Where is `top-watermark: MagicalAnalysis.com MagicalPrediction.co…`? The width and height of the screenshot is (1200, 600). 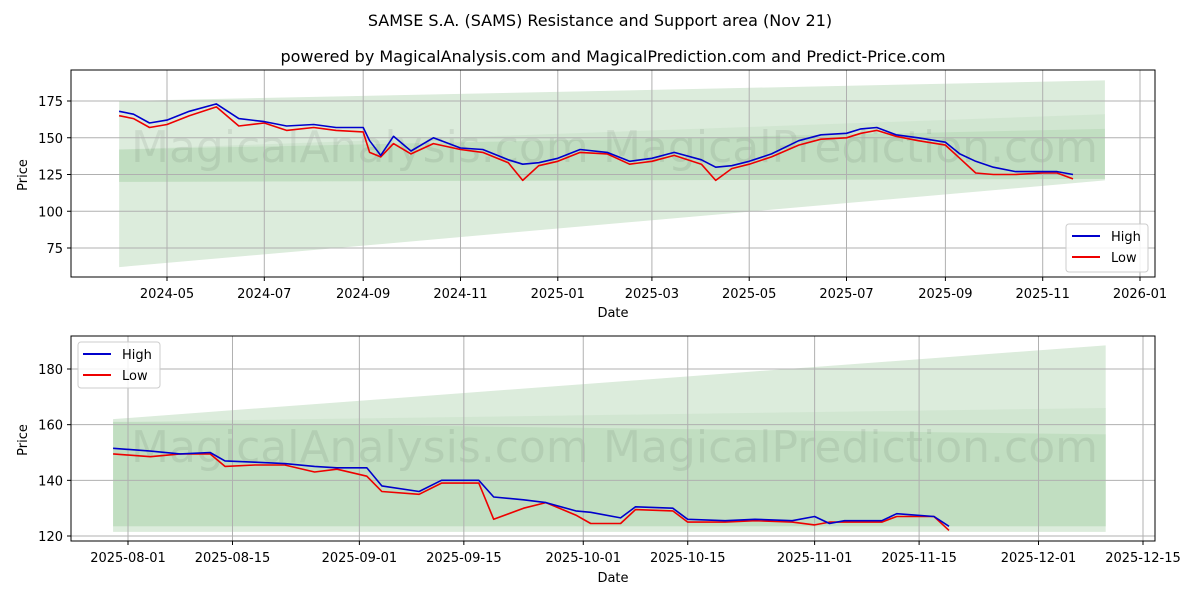
top-watermark: MagicalAnalysis.com MagicalPrediction.co… is located at coordinates (614, 147).